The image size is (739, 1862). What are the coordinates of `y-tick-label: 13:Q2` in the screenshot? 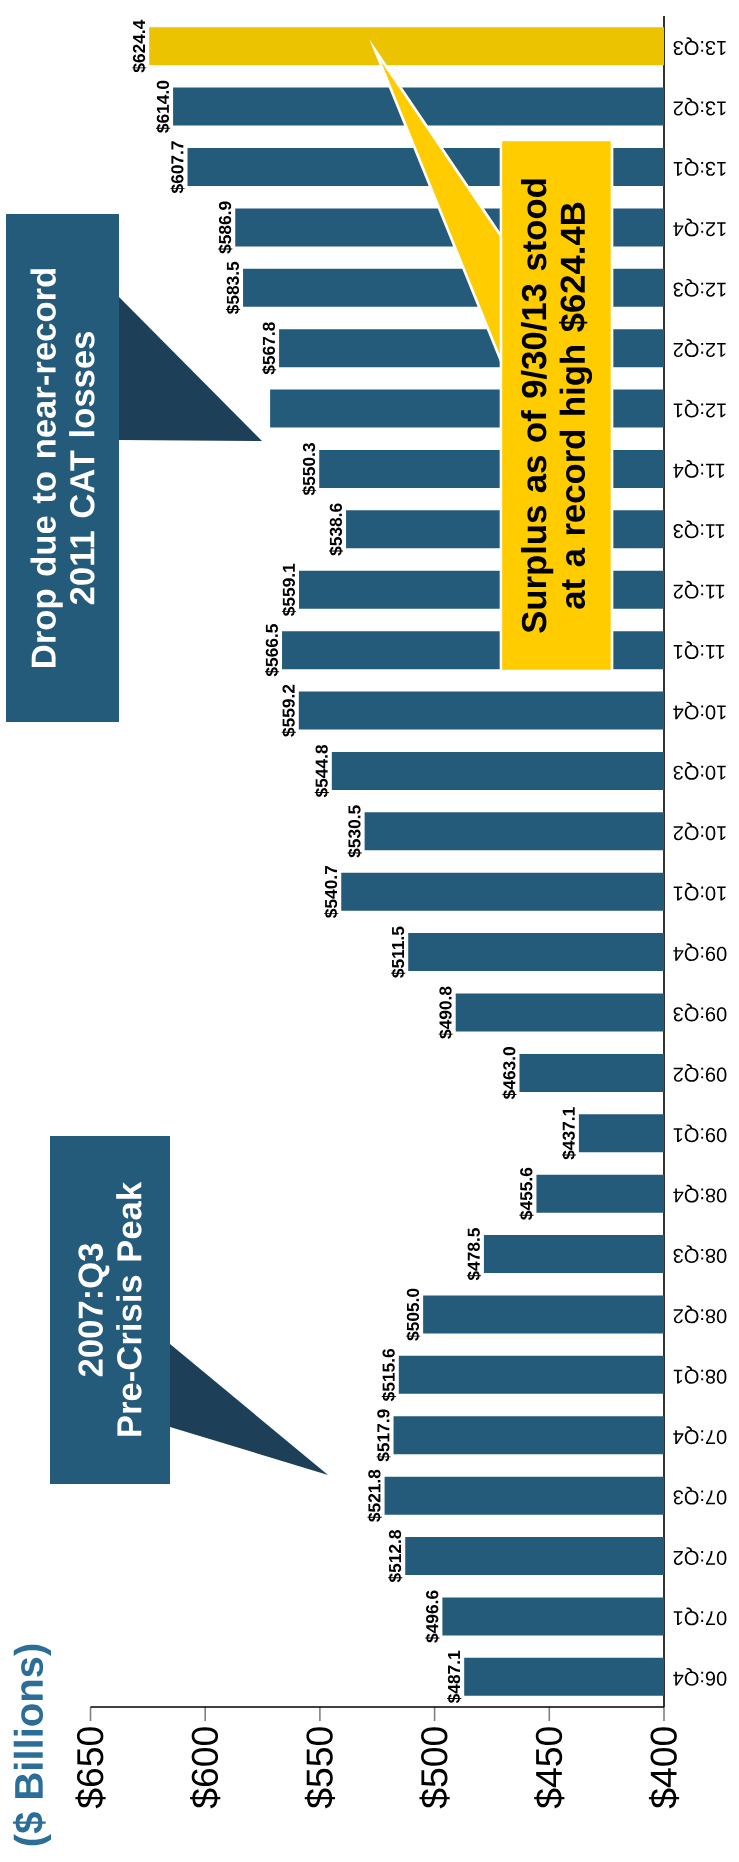 It's located at (699, 106).